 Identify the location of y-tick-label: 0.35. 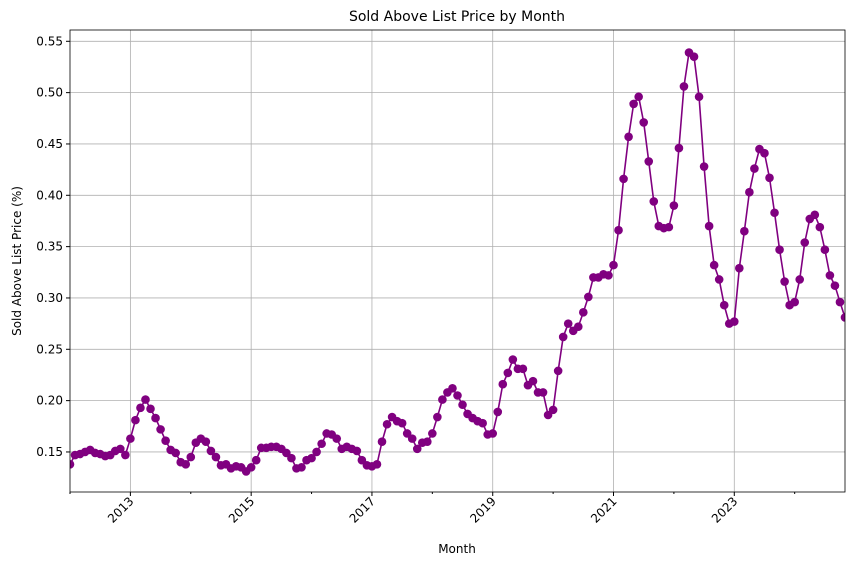
(49, 247).